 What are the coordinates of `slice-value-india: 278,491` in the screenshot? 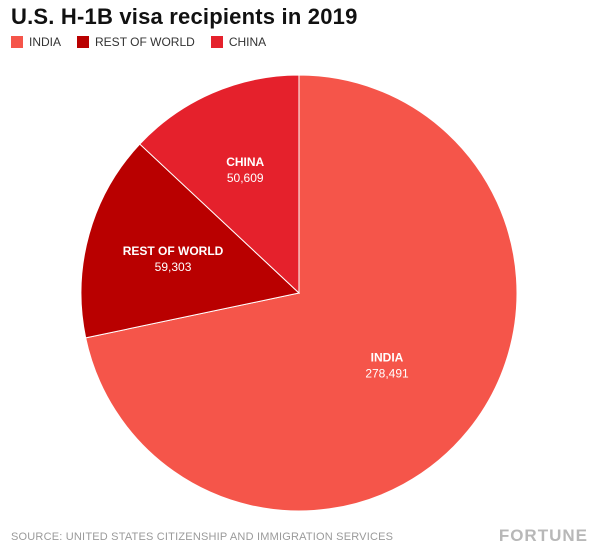 It's located at (387, 373).